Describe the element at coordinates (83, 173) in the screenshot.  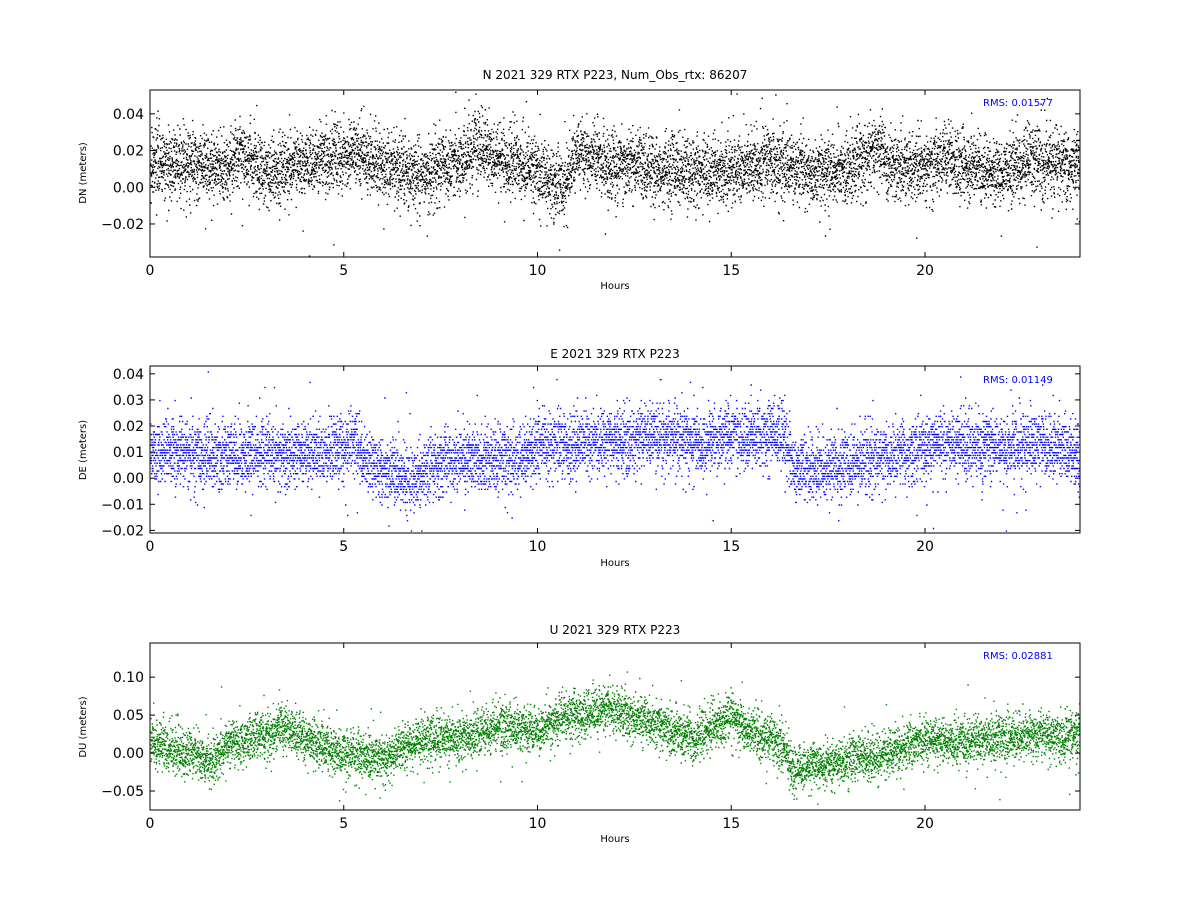
I see `y-axis-label: DN (meters)` at that location.